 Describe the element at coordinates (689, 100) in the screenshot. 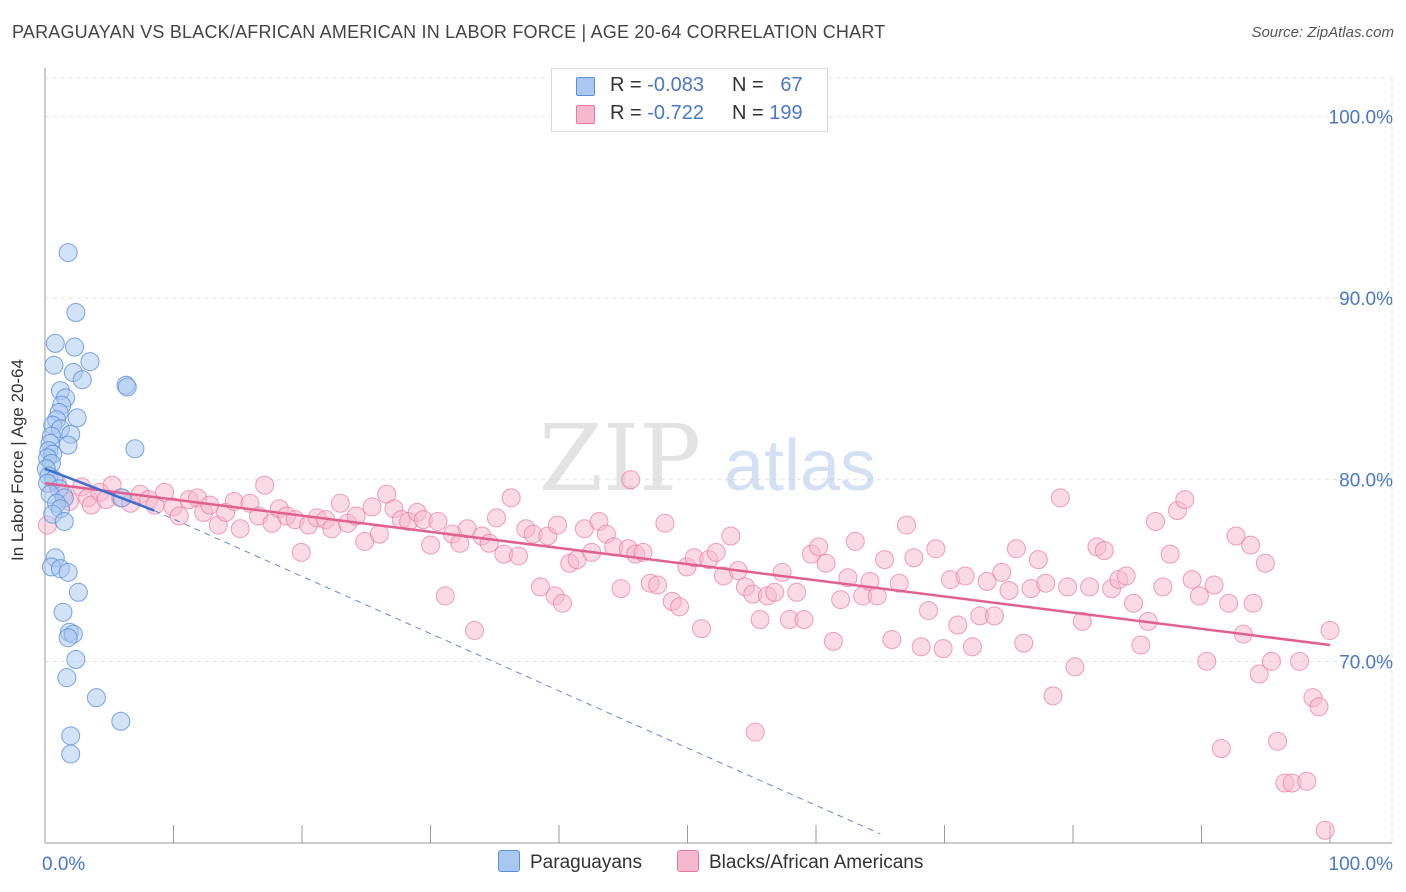

I see `correlation-legend: R = -0.083 N = 67 R = -0.722 N = 199` at that location.